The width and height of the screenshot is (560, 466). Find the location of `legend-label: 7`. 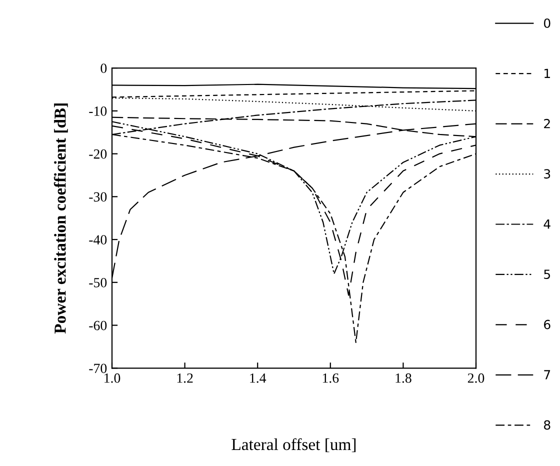

legend-label: 7 is located at coordinates (547, 375).